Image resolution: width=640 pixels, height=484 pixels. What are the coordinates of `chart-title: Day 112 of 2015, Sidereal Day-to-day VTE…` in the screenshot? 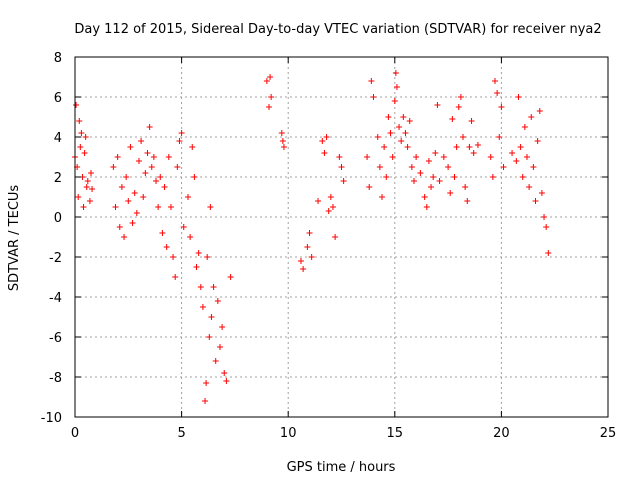 It's located at (337, 29).